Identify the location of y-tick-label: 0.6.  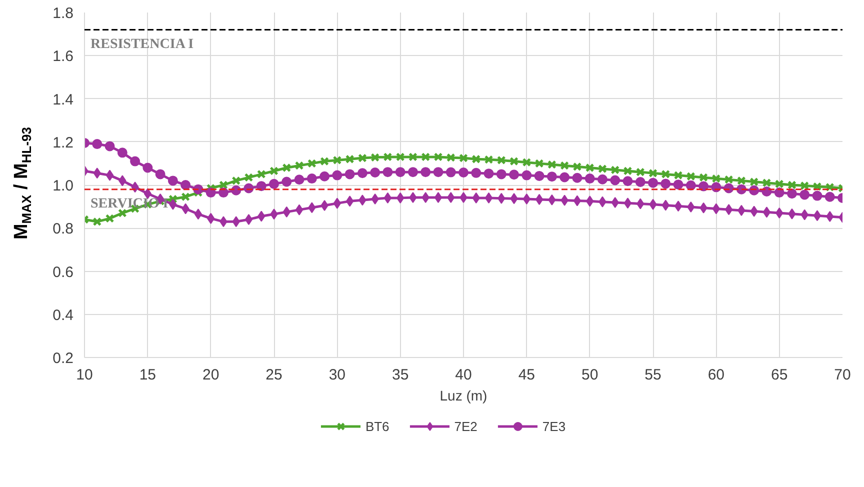
(63, 272).